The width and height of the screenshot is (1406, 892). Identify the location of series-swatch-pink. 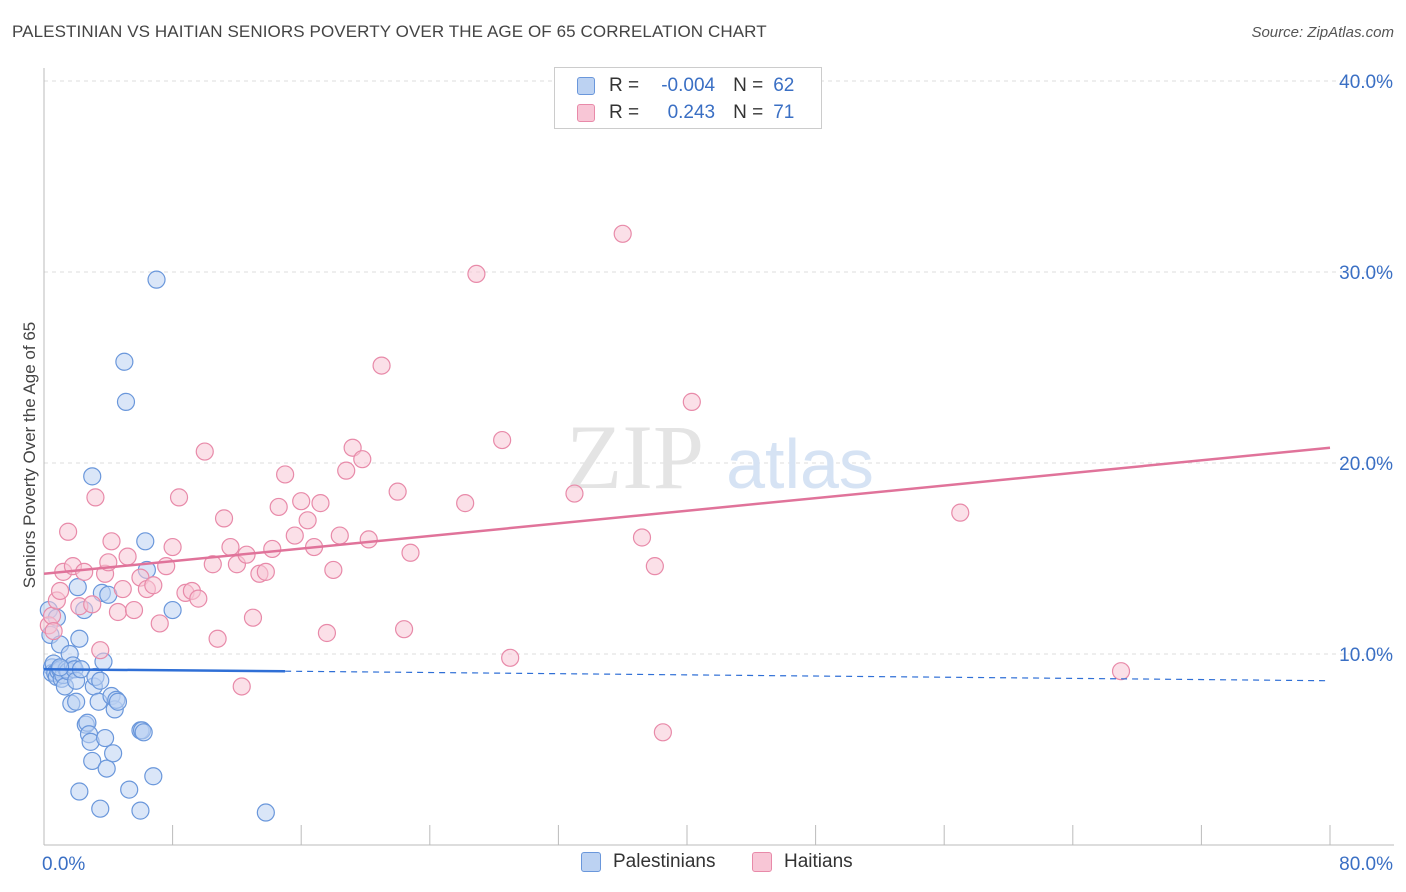
(762, 862).